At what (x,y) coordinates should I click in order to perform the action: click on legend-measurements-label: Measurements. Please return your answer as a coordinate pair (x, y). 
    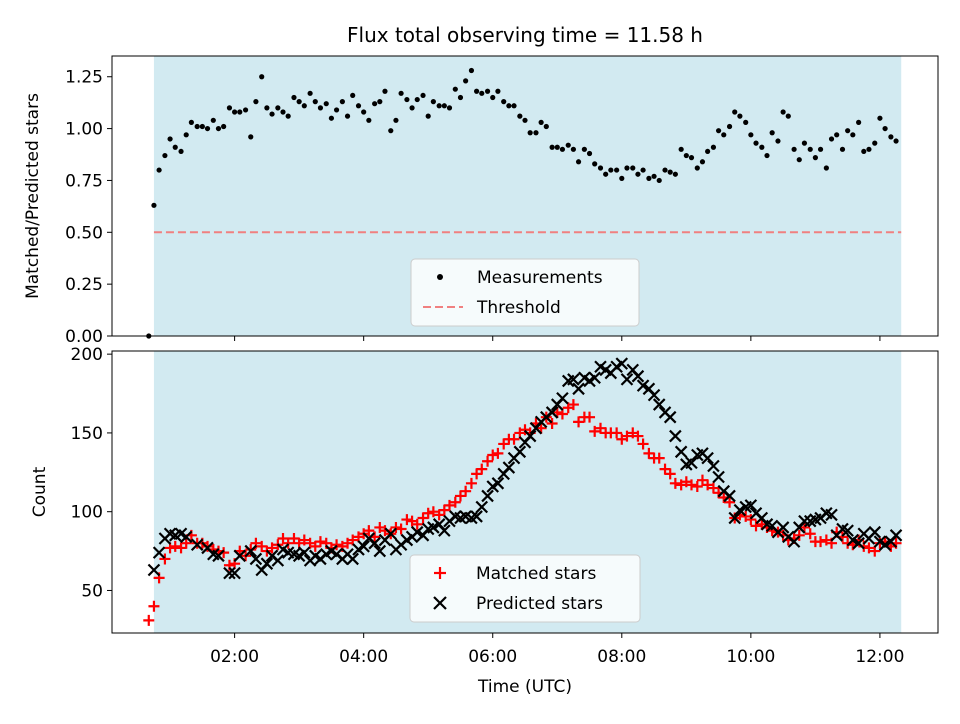
    Looking at the image, I should click on (540, 278).